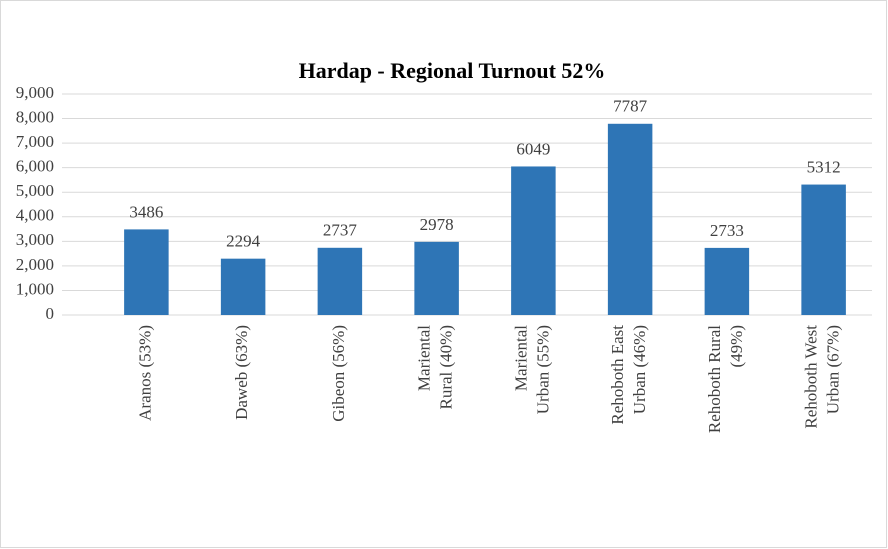 The height and width of the screenshot is (549, 888). Describe the element at coordinates (725, 379) in the screenshot. I see `x-tick-label: Rehoboth Rural (49%)` at that location.